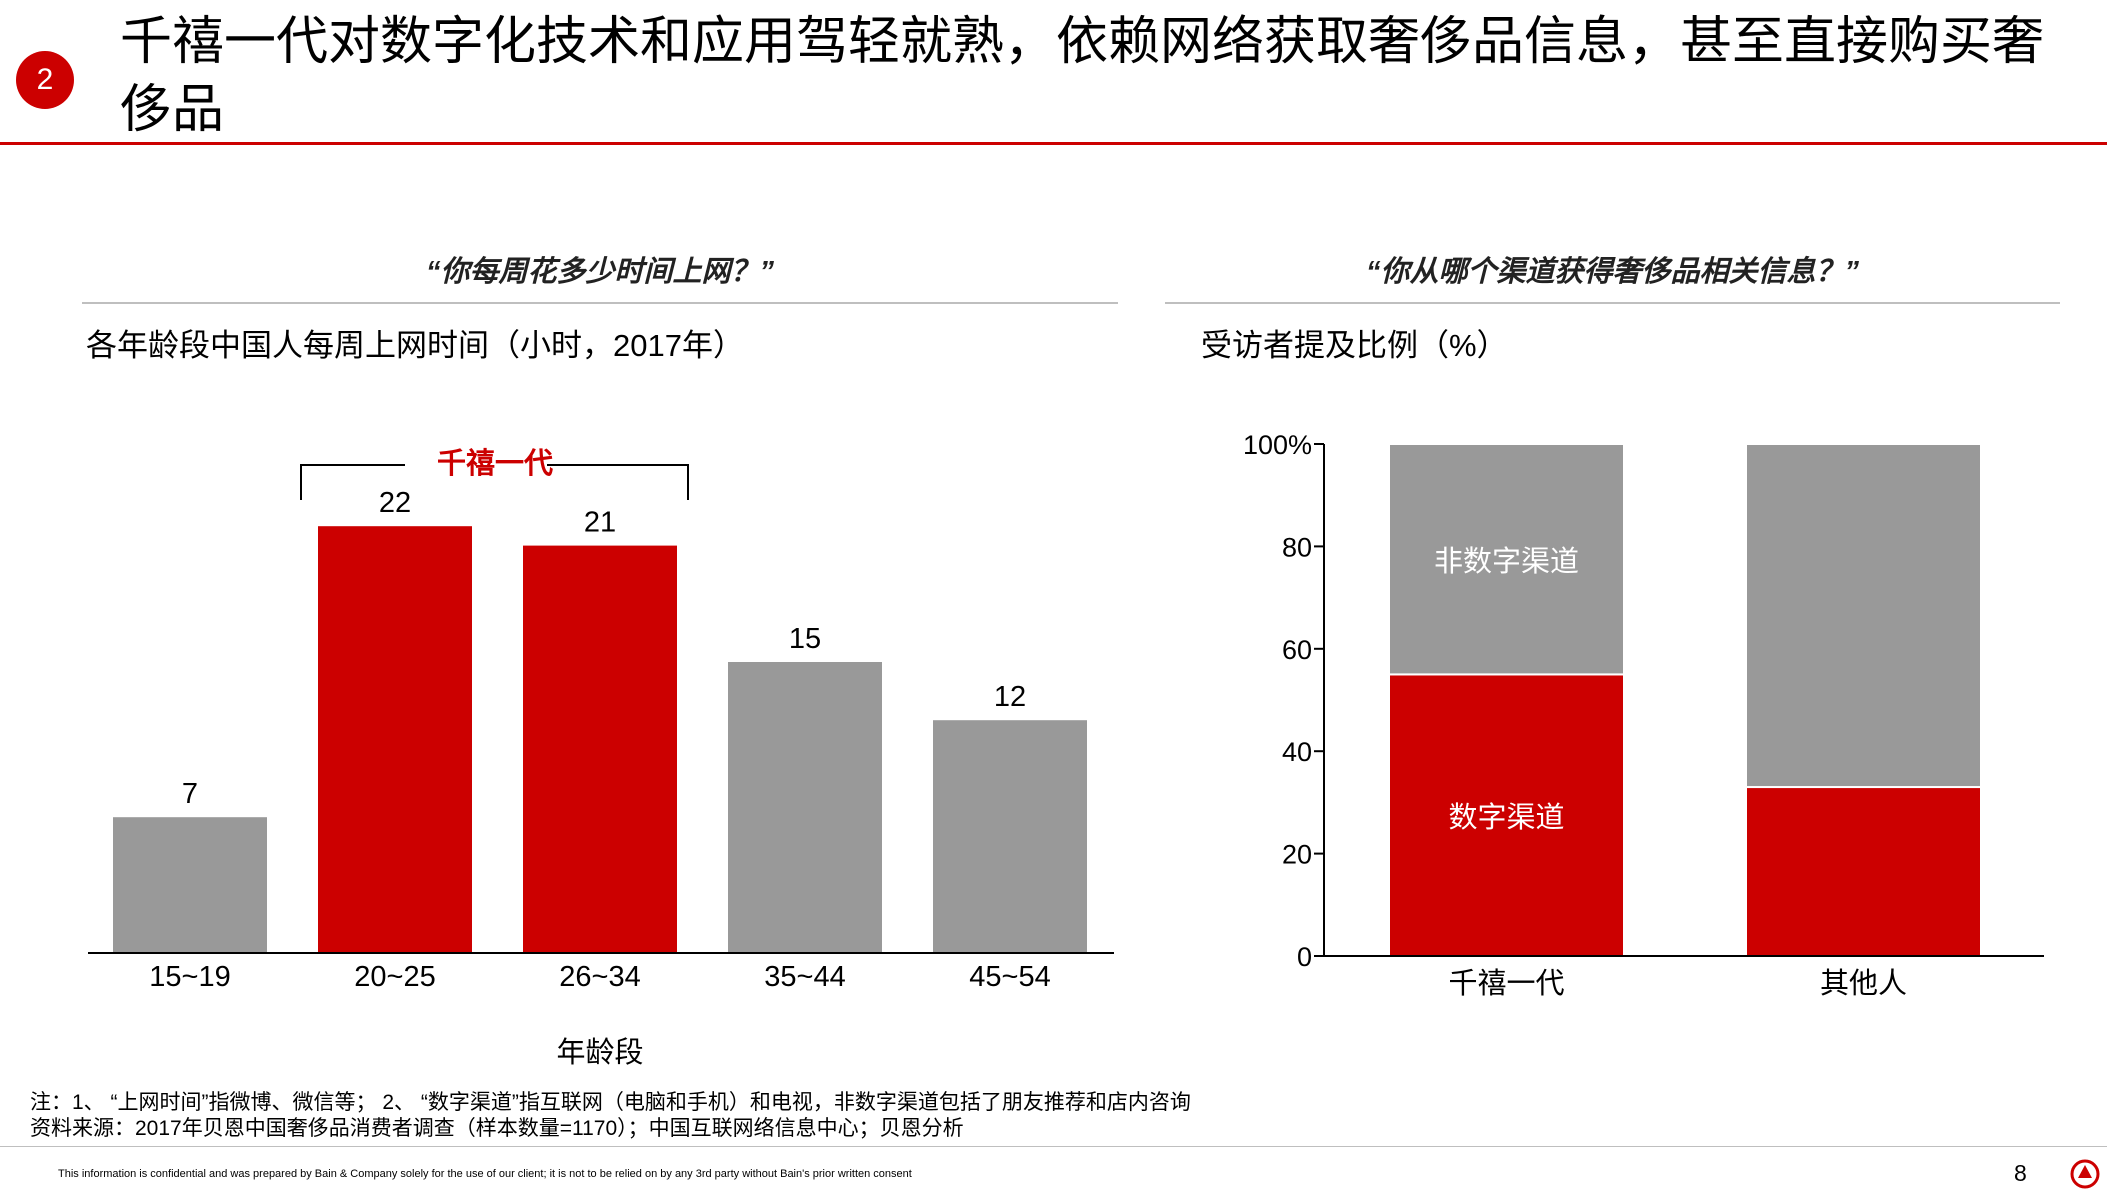 Image resolution: width=2107 pixels, height=1191 pixels. Describe the element at coordinates (189, 977) in the screenshot. I see `x-tick-label: 15~19` at that location.